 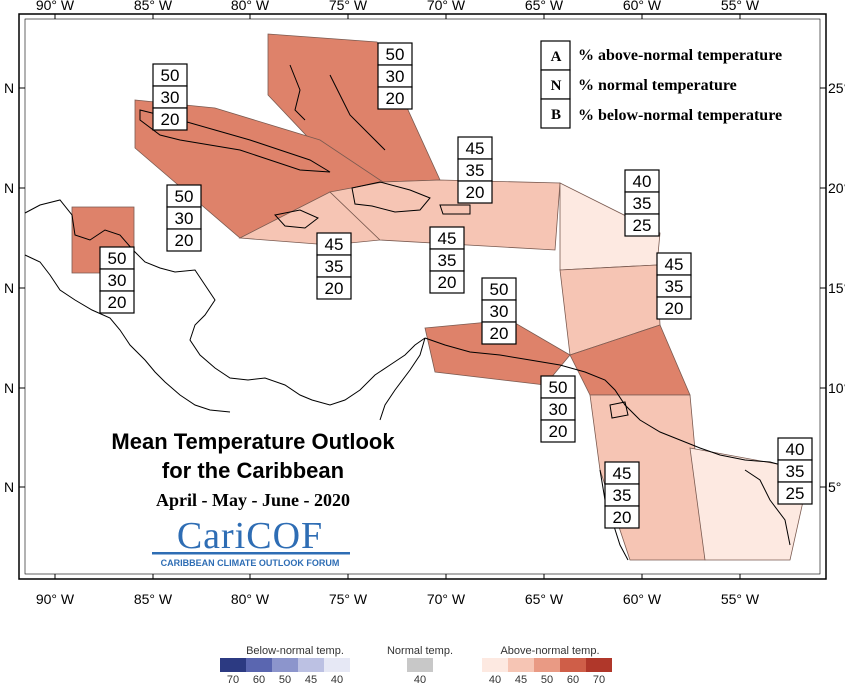 I want to click on lon-tick-label-top: 70° W, so click(x=446, y=6).